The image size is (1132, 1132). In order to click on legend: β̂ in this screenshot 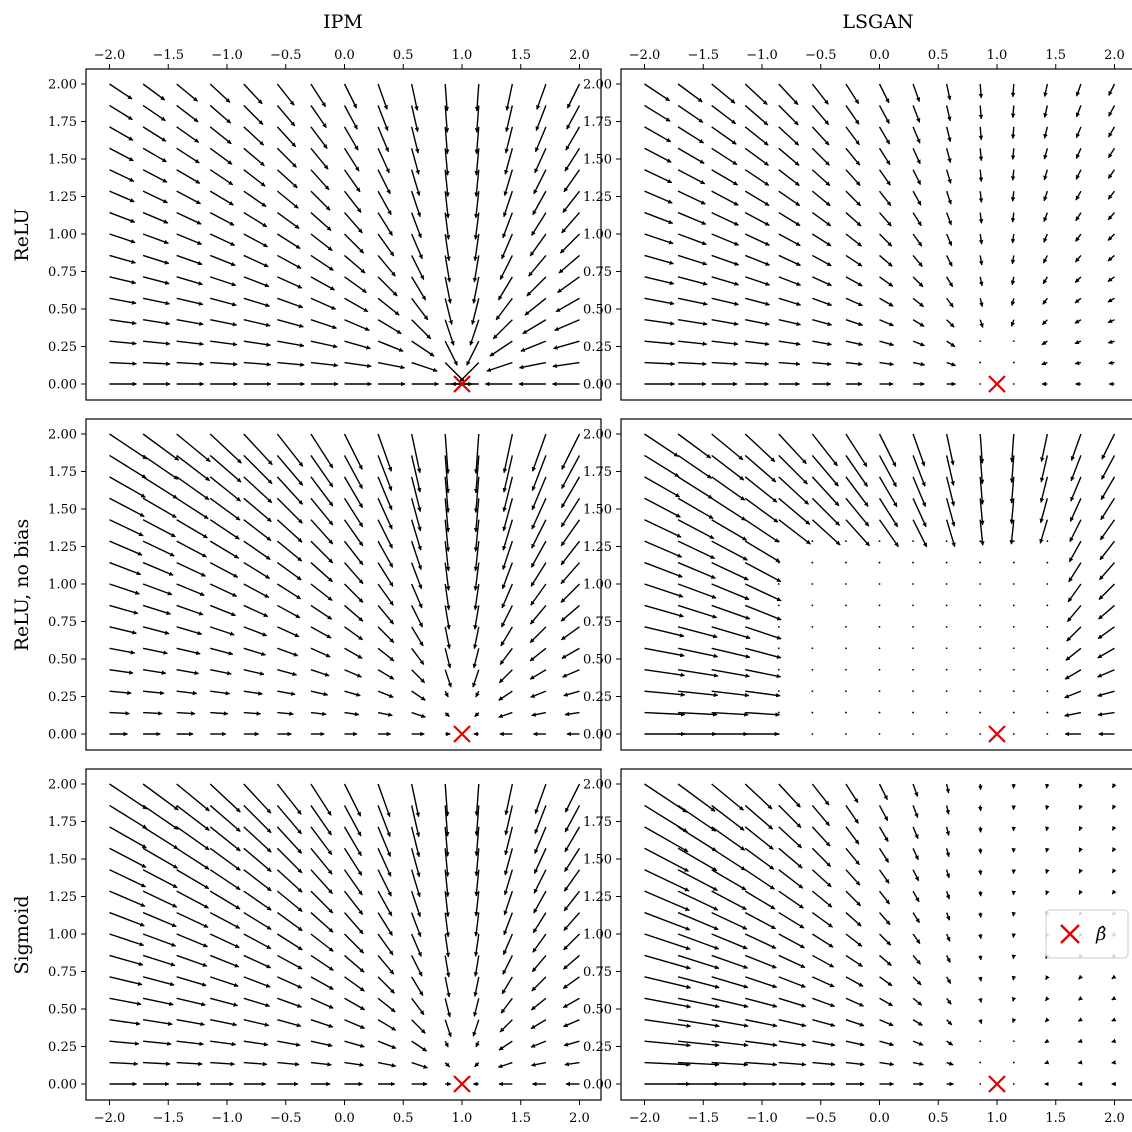, I will do `click(1087, 934)`.